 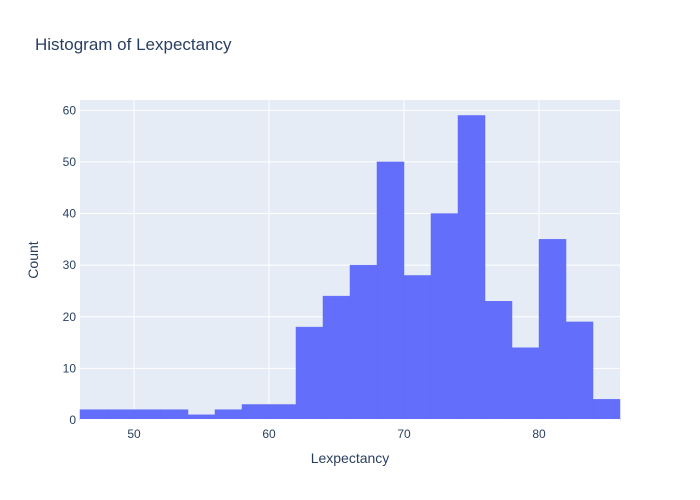 What do you see at coordinates (133, 44) in the screenshot?
I see `chart-title: Histogram of Lexpectancy` at bounding box center [133, 44].